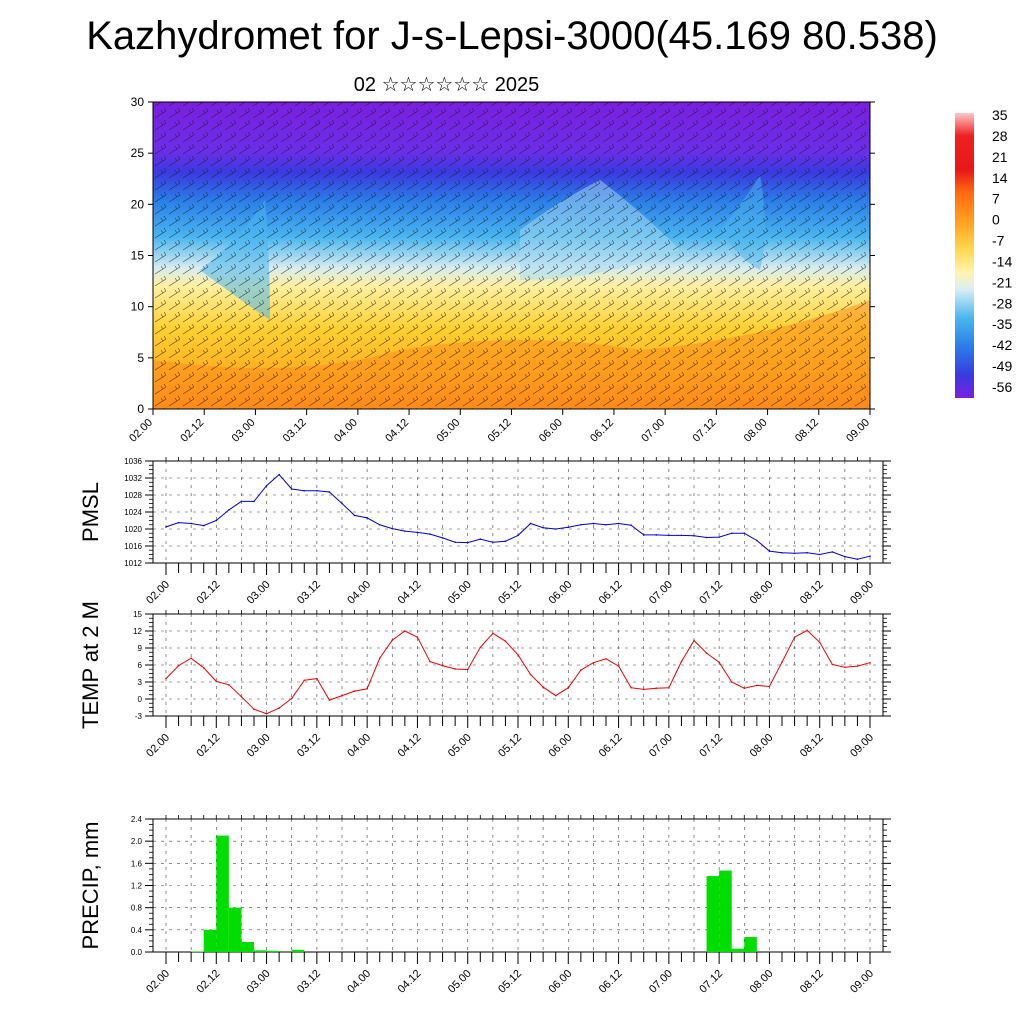 The width and height of the screenshot is (1024, 1024). I want to click on colorbar-label: 28, so click(1000, 136).